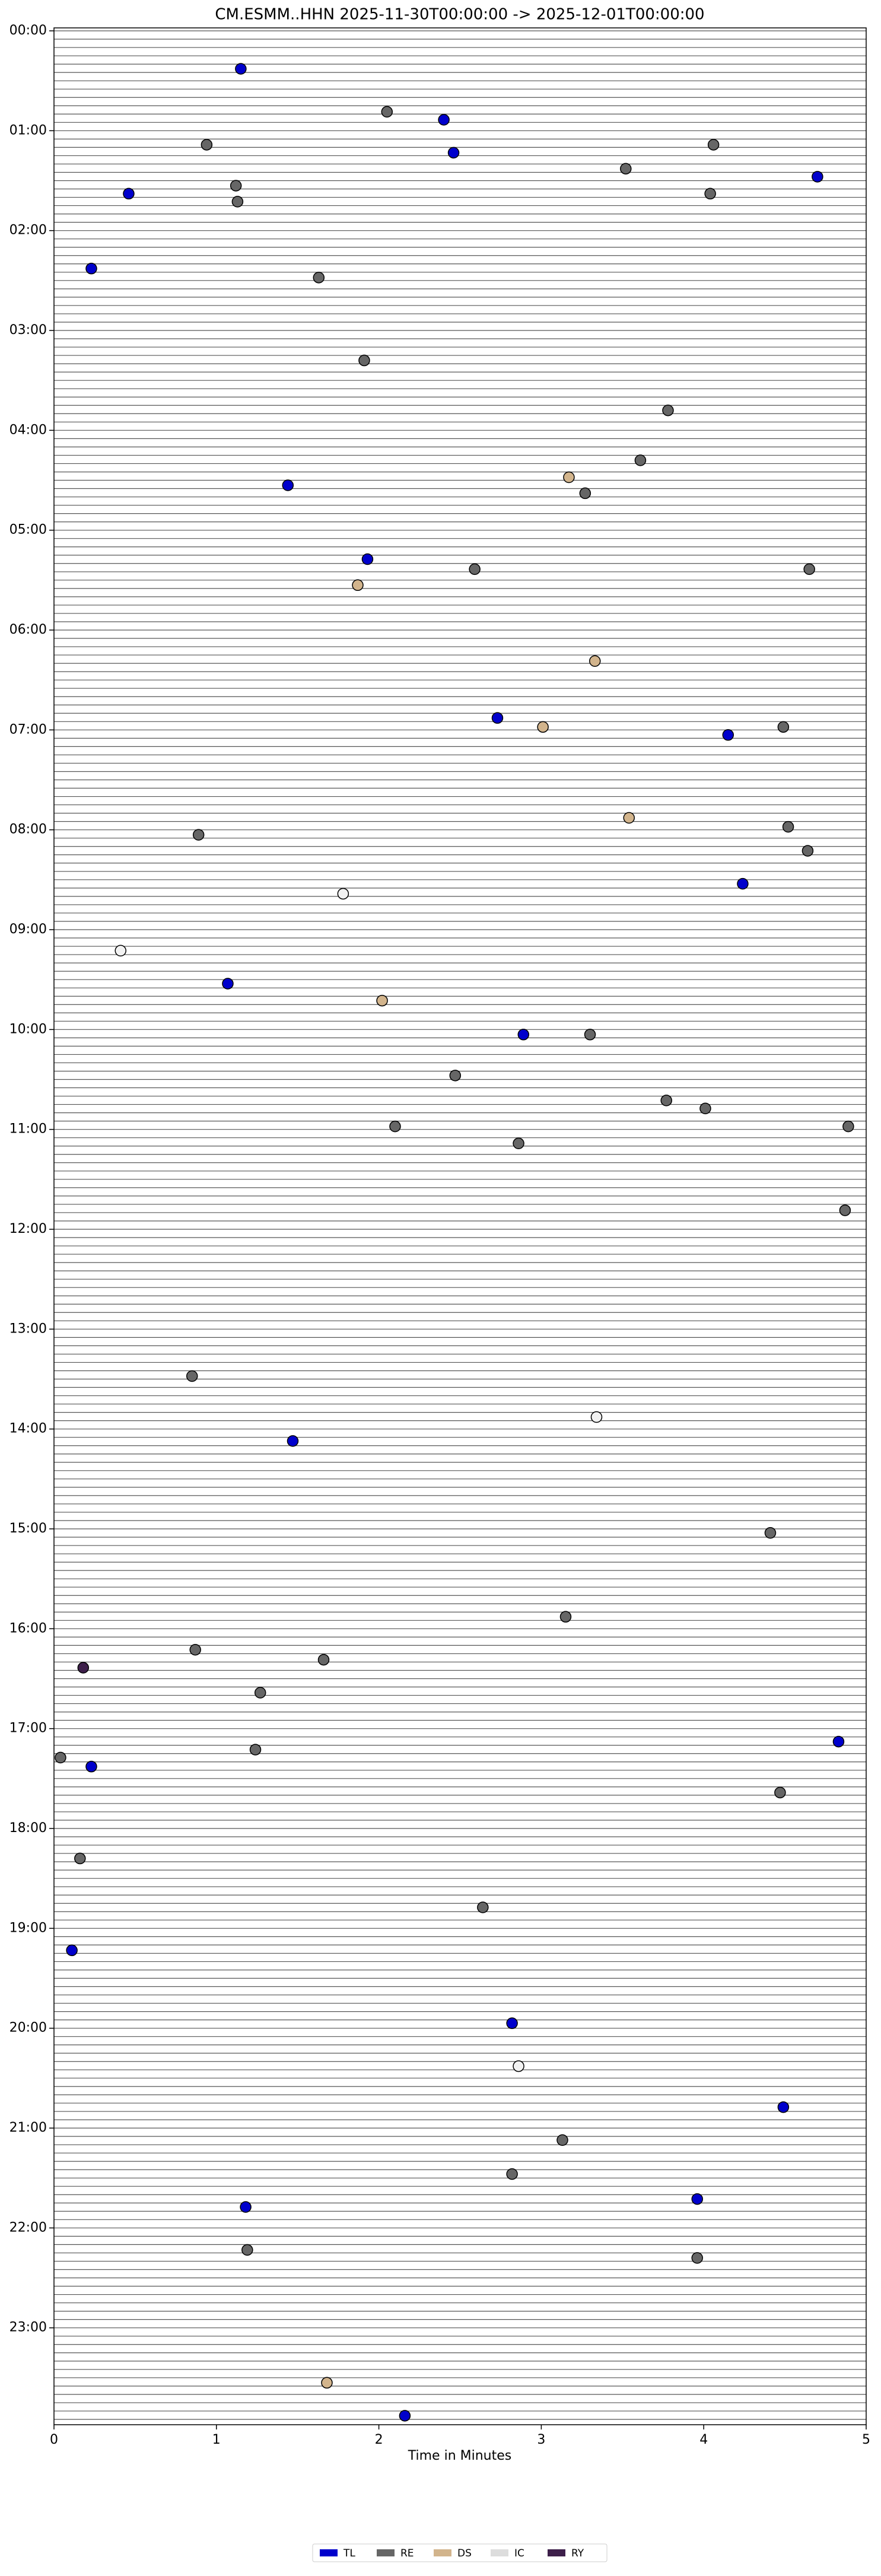  I want to click on x-tick-label: 2, so click(379, 2439).